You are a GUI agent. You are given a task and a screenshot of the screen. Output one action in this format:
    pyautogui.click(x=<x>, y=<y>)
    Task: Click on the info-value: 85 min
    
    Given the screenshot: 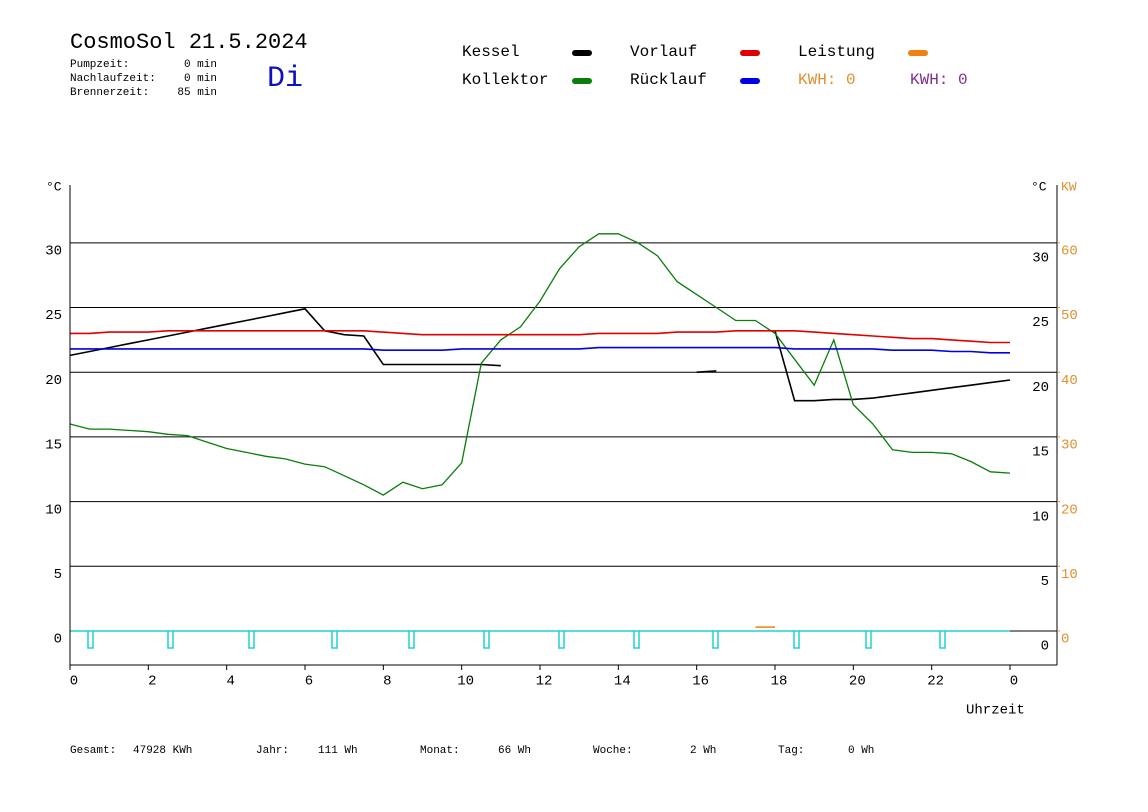 What is the action you would take?
    pyautogui.click(x=197, y=93)
    